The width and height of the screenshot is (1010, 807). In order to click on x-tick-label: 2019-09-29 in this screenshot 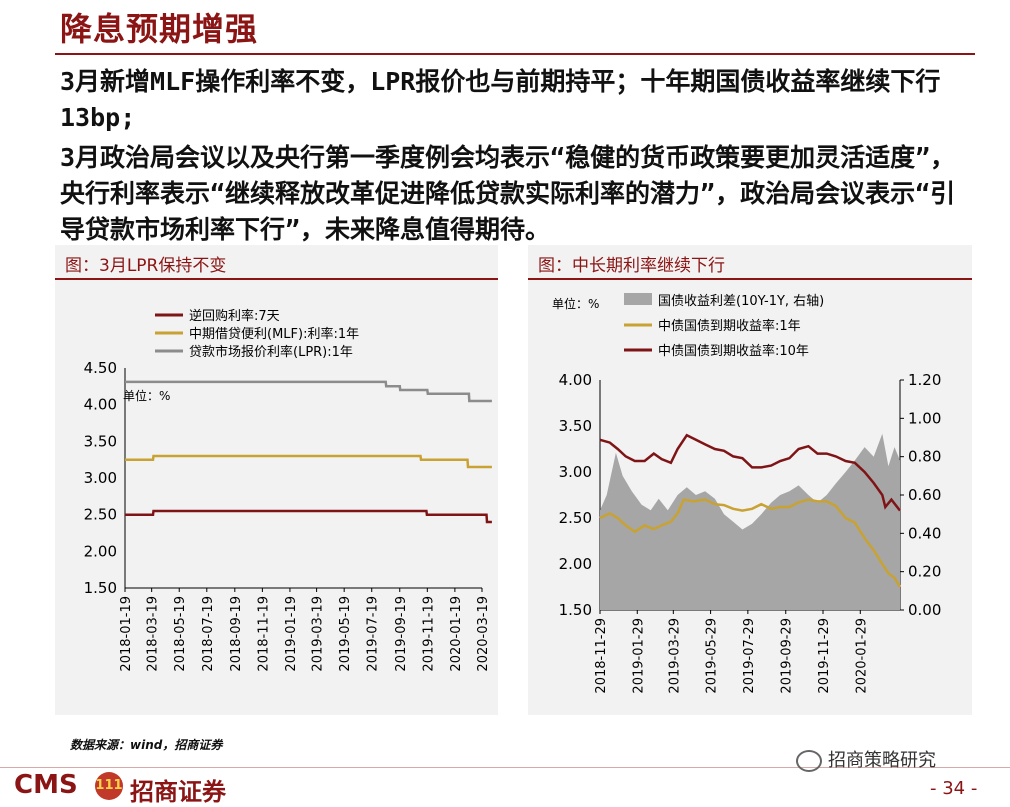, I will do `click(787, 656)`.